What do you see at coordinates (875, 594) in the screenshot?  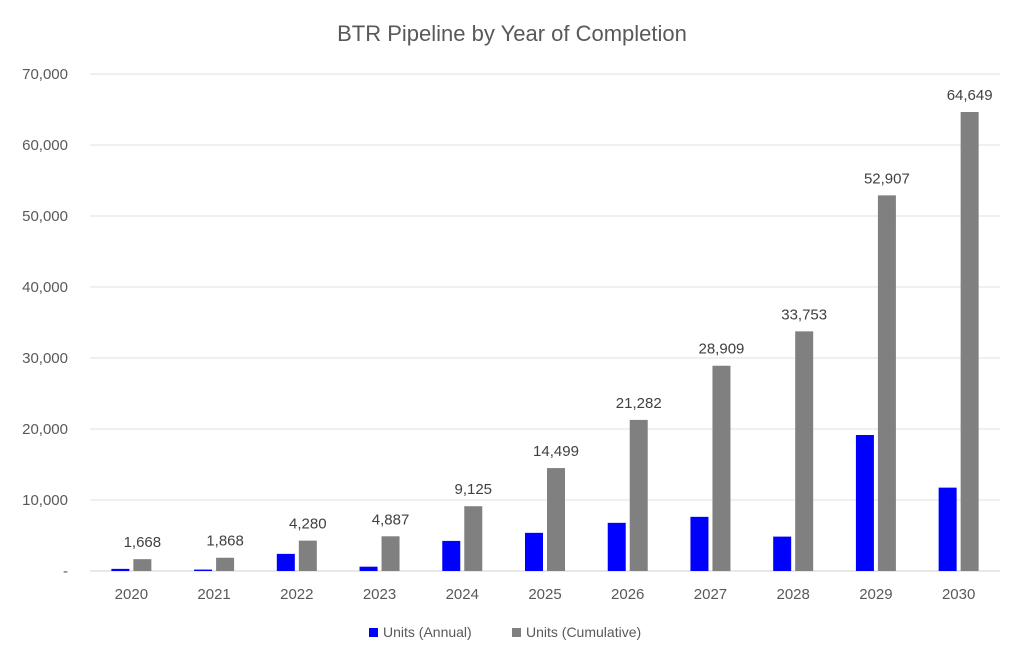 I see `x-tick-label: 2029` at bounding box center [875, 594].